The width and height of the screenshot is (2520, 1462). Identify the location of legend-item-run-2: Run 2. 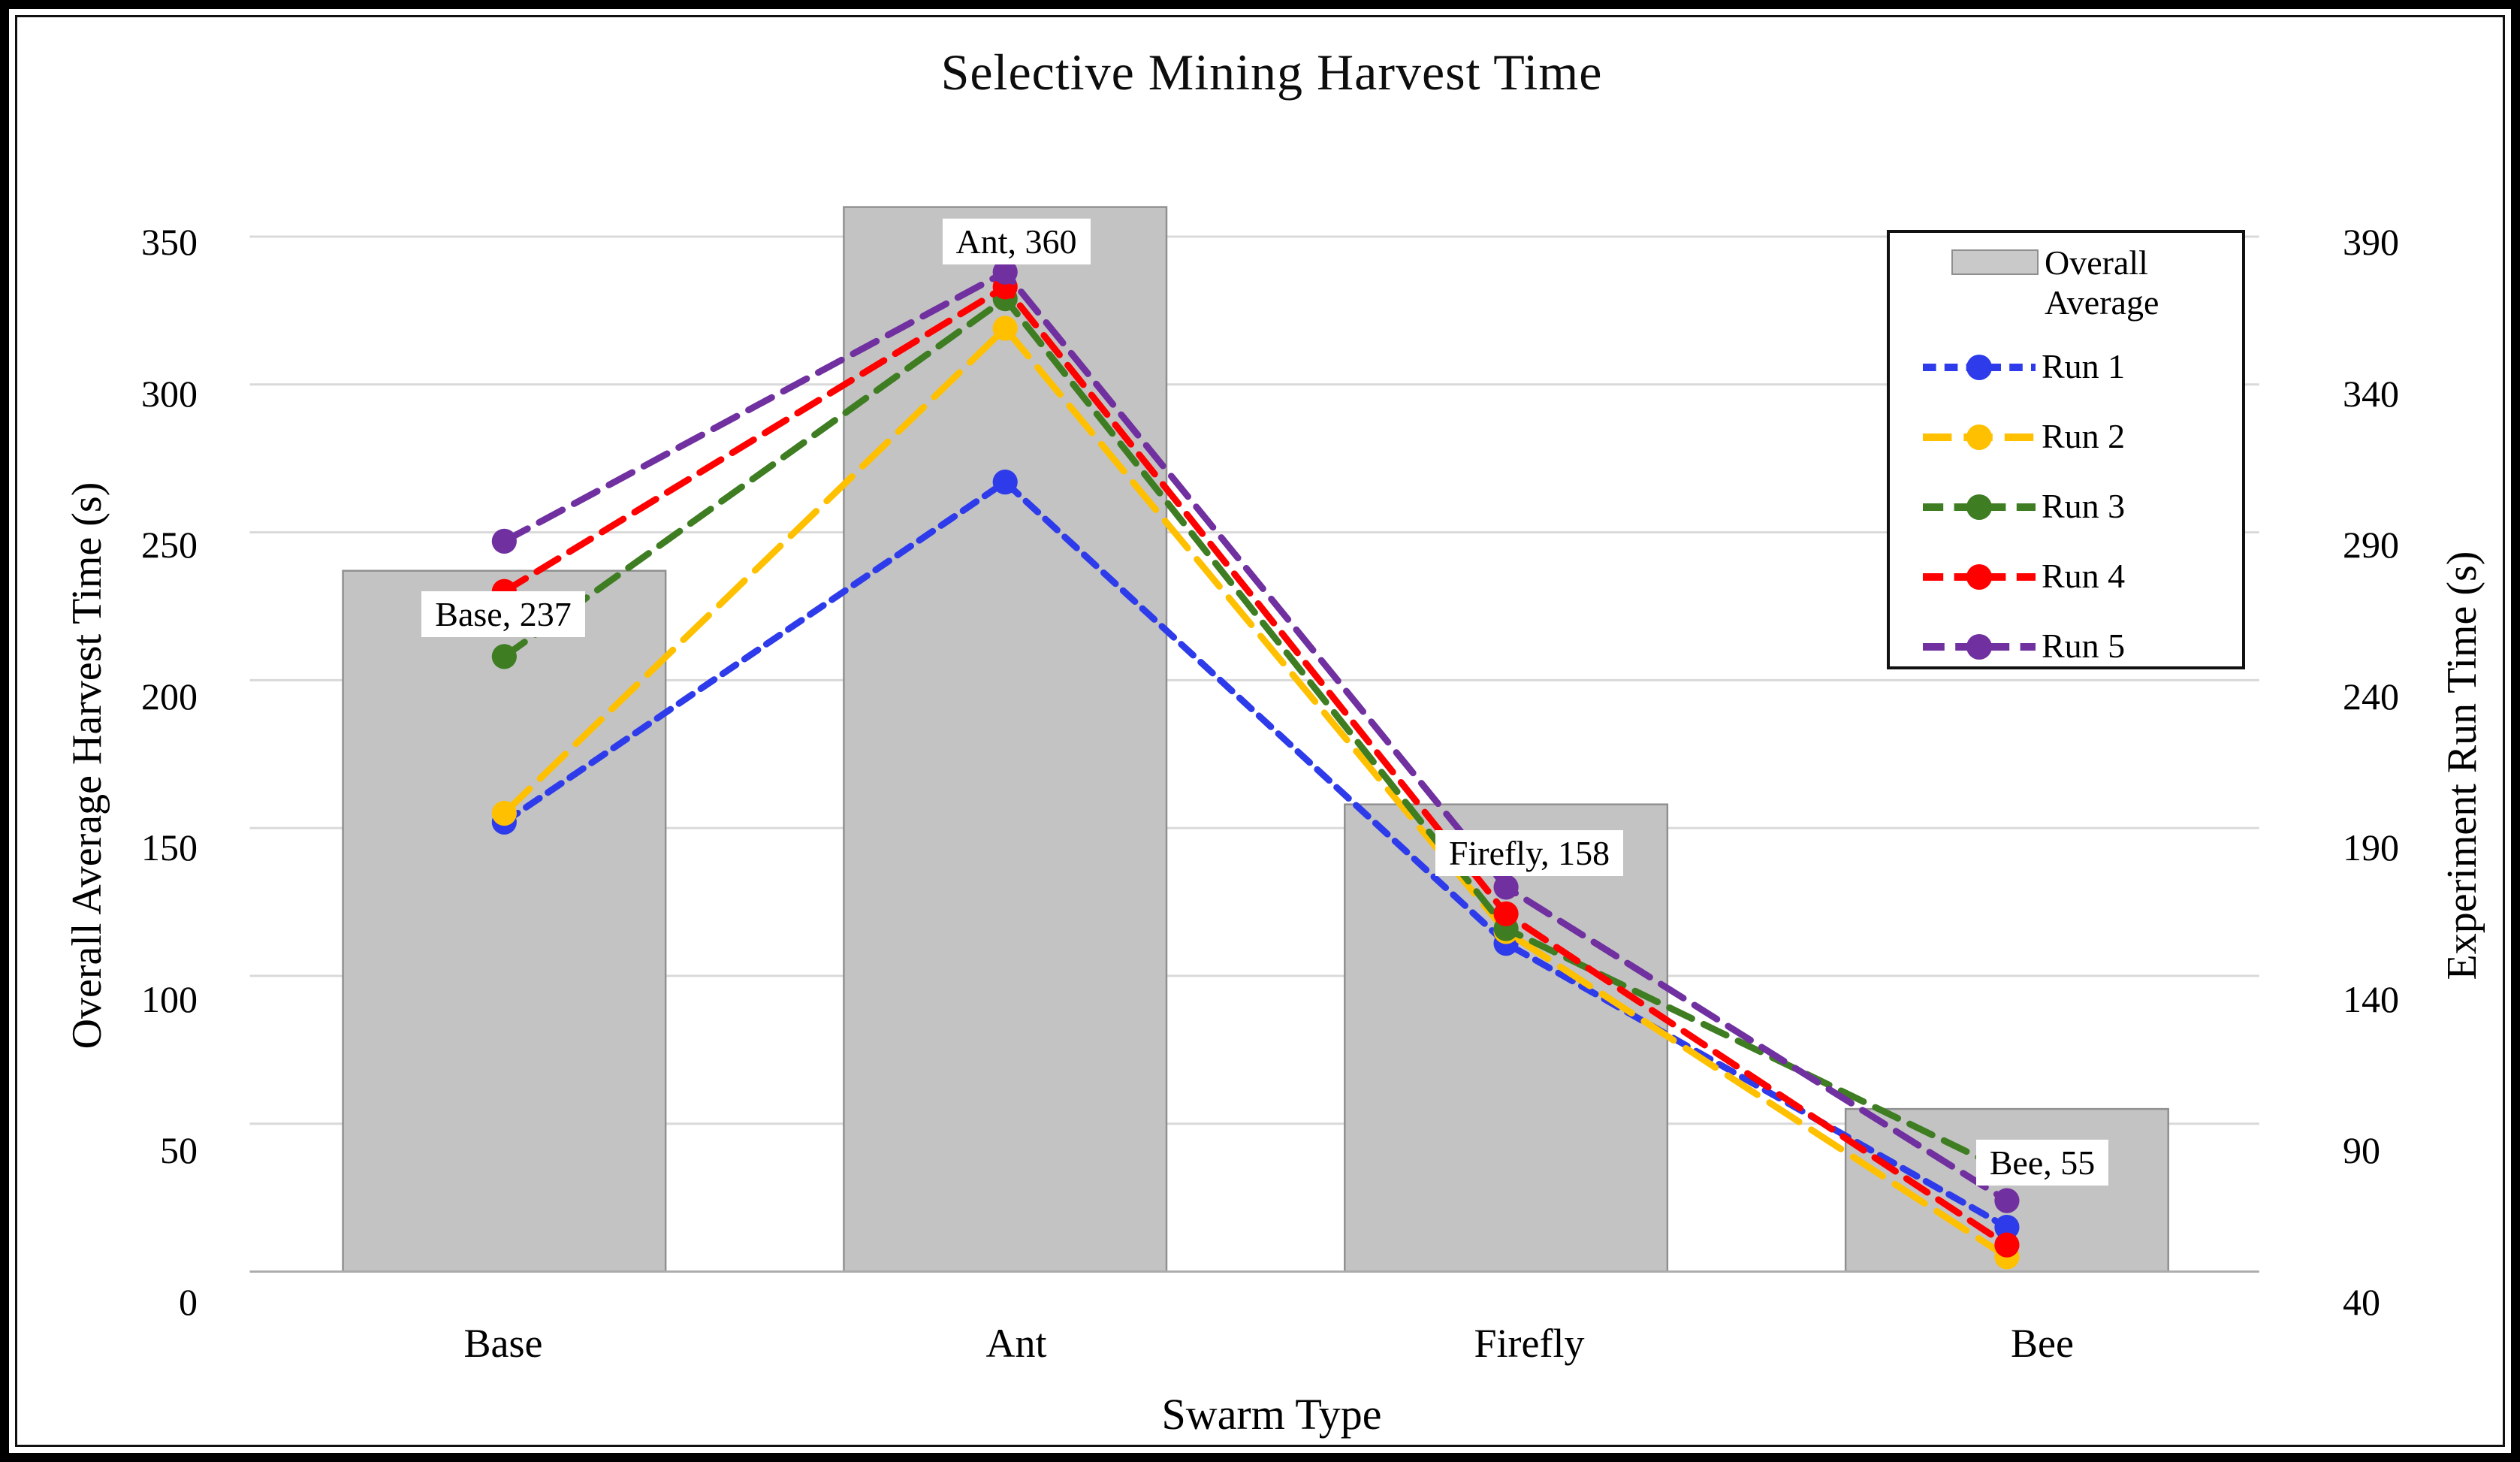
(2066, 437).